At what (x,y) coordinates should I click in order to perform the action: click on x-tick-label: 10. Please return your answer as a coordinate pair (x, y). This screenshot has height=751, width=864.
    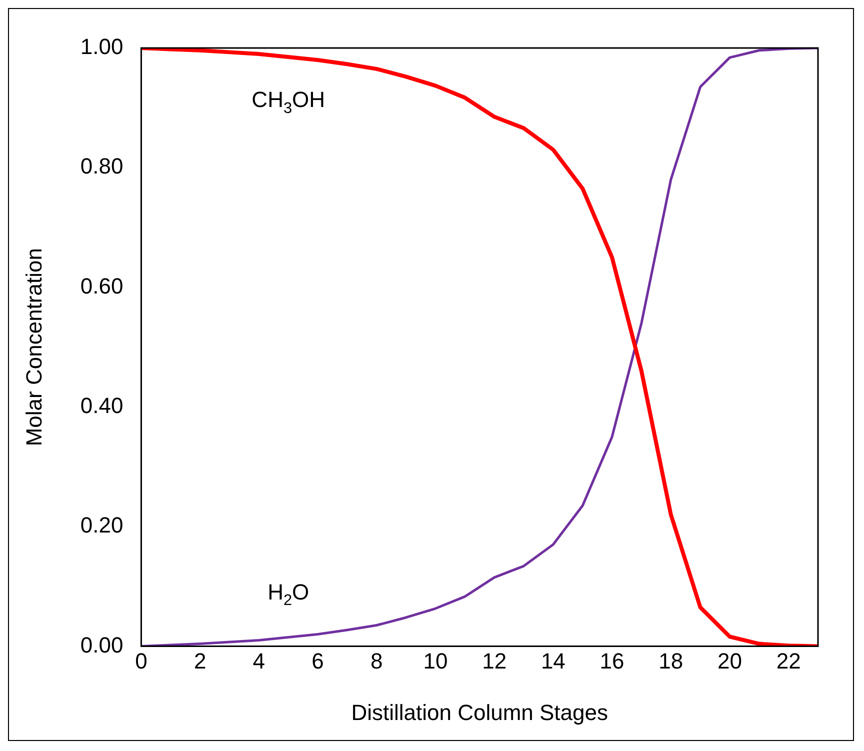
    Looking at the image, I should click on (435, 661).